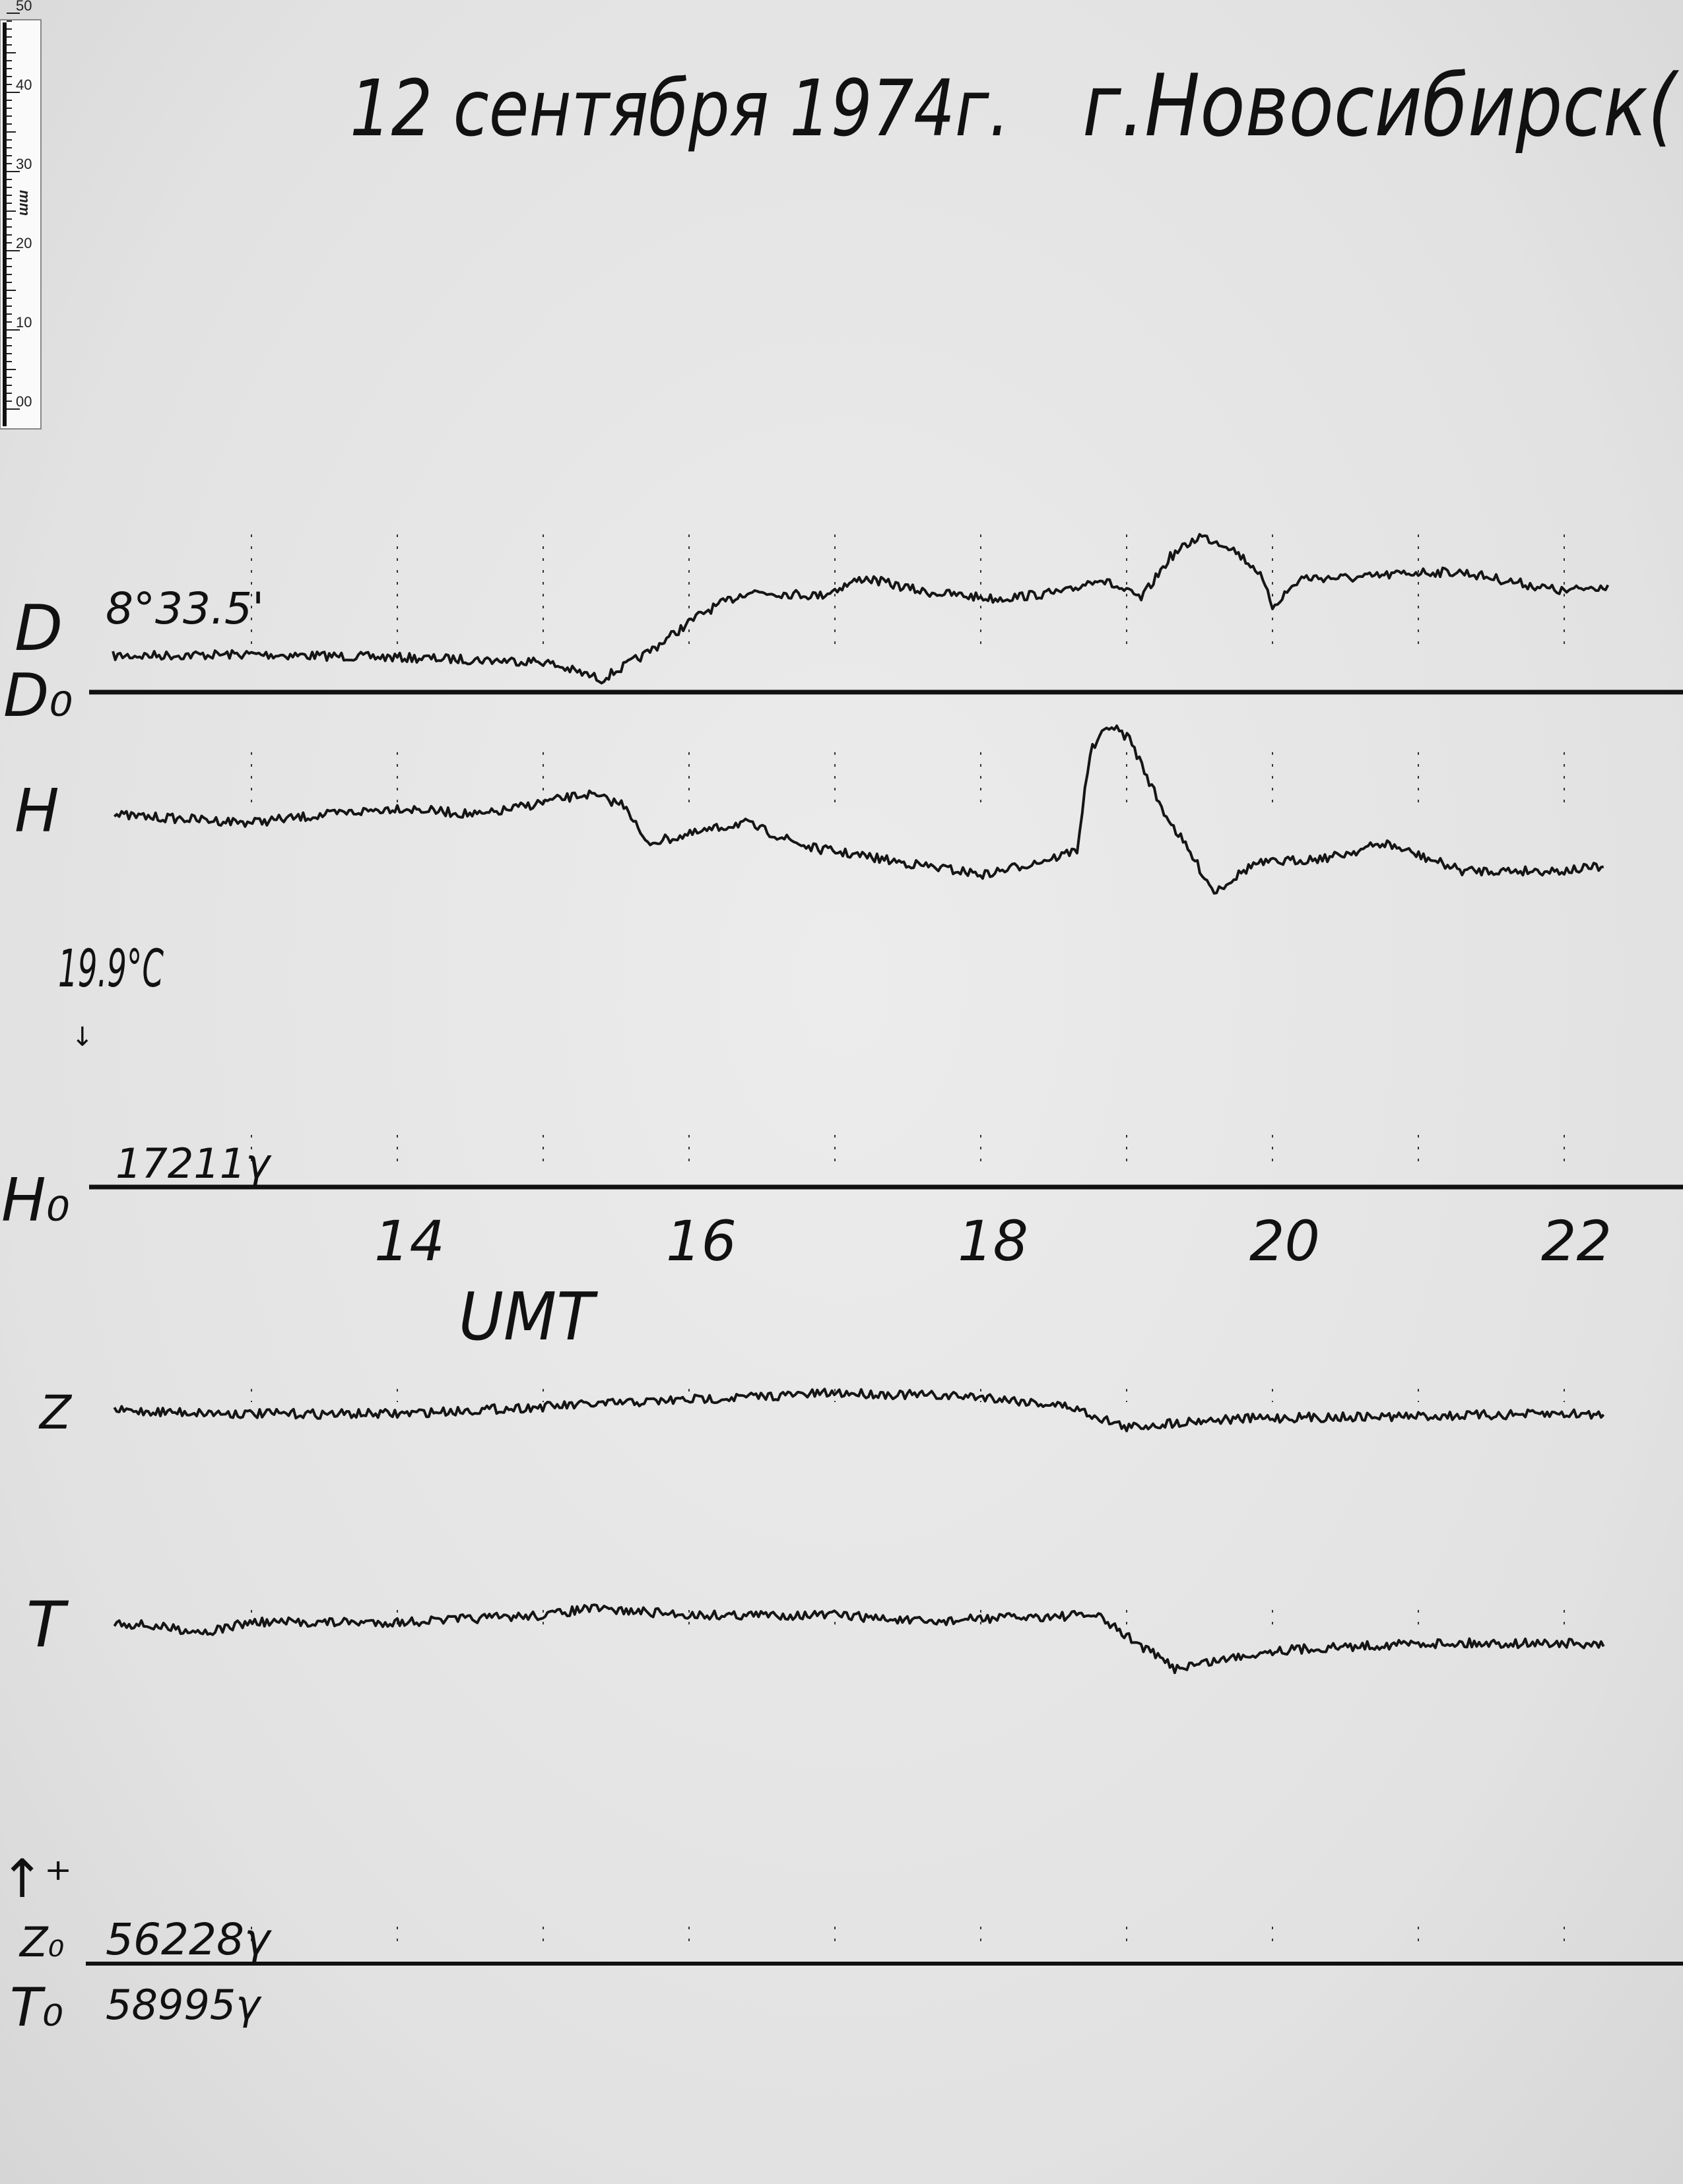 This screenshot has height=2184, width=1683. I want to click on d0-value: 8°33.5', so click(185, 608).